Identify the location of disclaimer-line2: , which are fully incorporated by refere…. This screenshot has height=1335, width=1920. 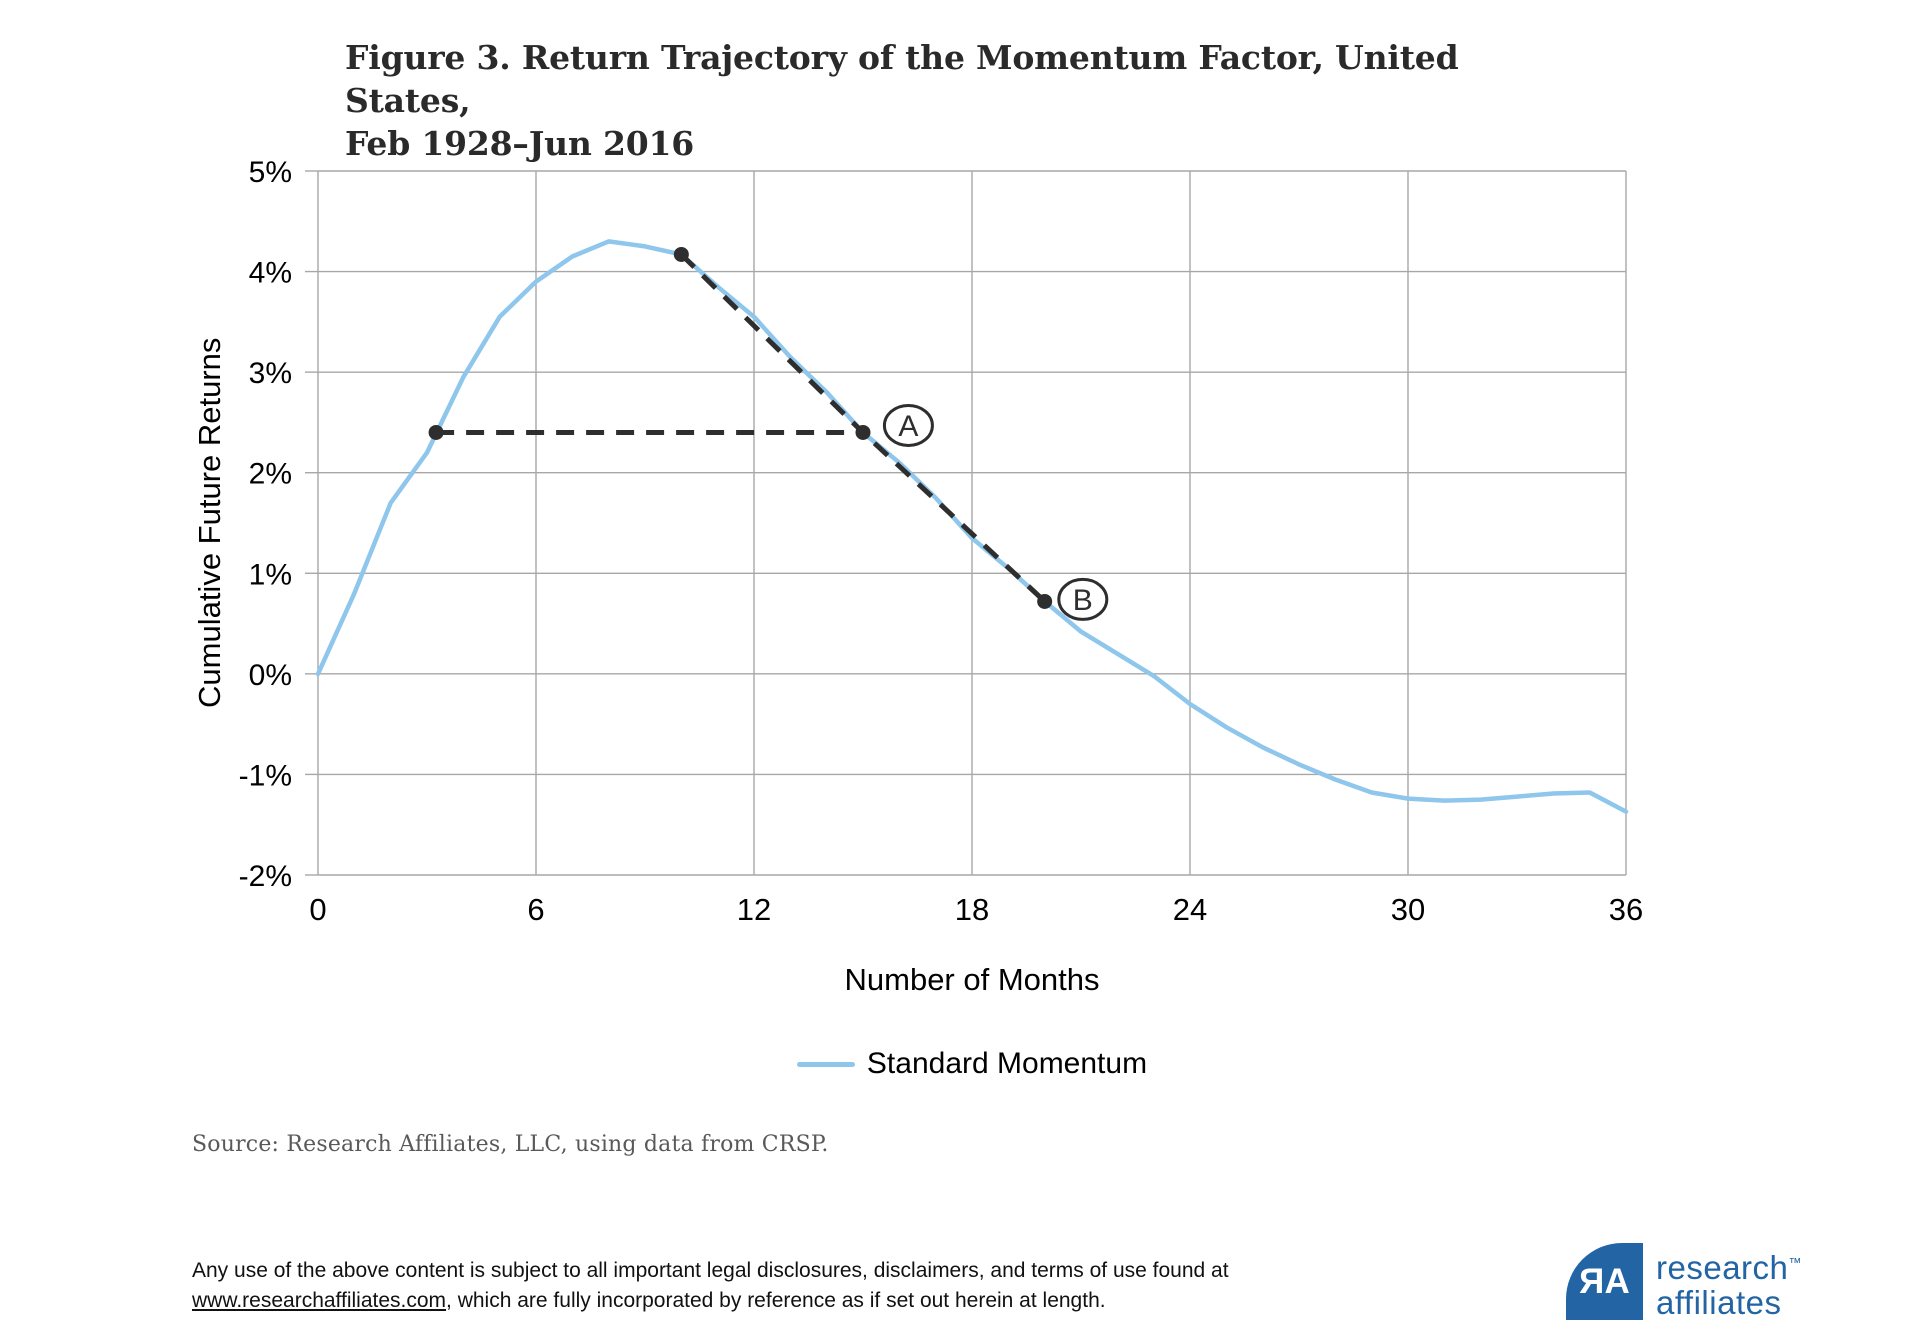
(776, 1300).